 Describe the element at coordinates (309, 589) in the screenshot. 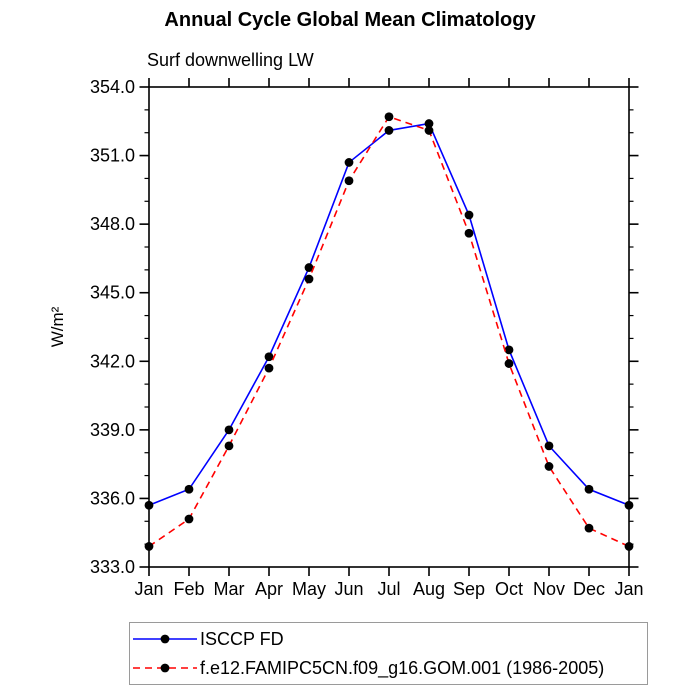

I see `x-tick-label: May` at that location.